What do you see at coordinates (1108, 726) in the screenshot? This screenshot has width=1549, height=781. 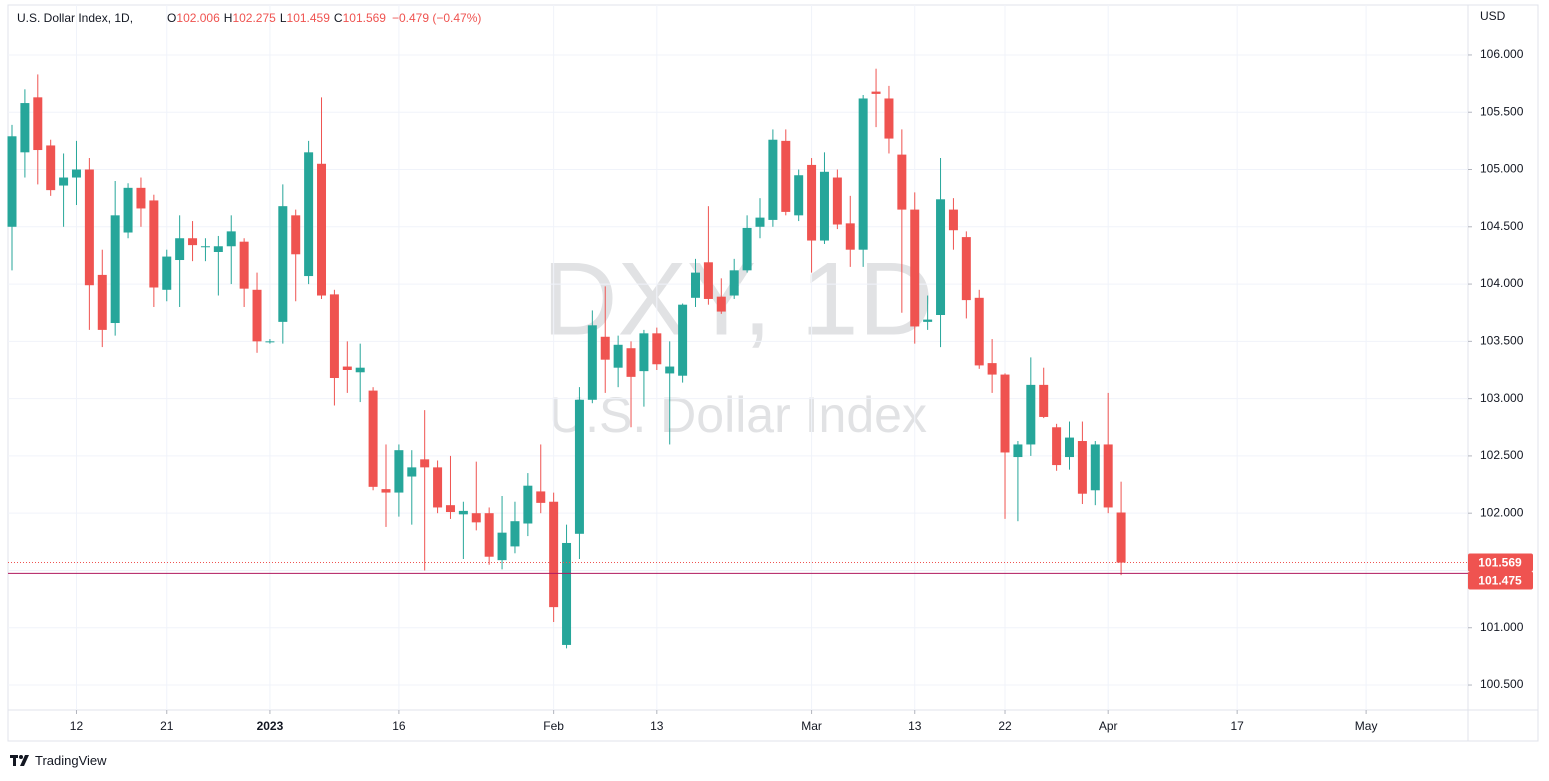 I see `x-tick-label: Apr` at bounding box center [1108, 726].